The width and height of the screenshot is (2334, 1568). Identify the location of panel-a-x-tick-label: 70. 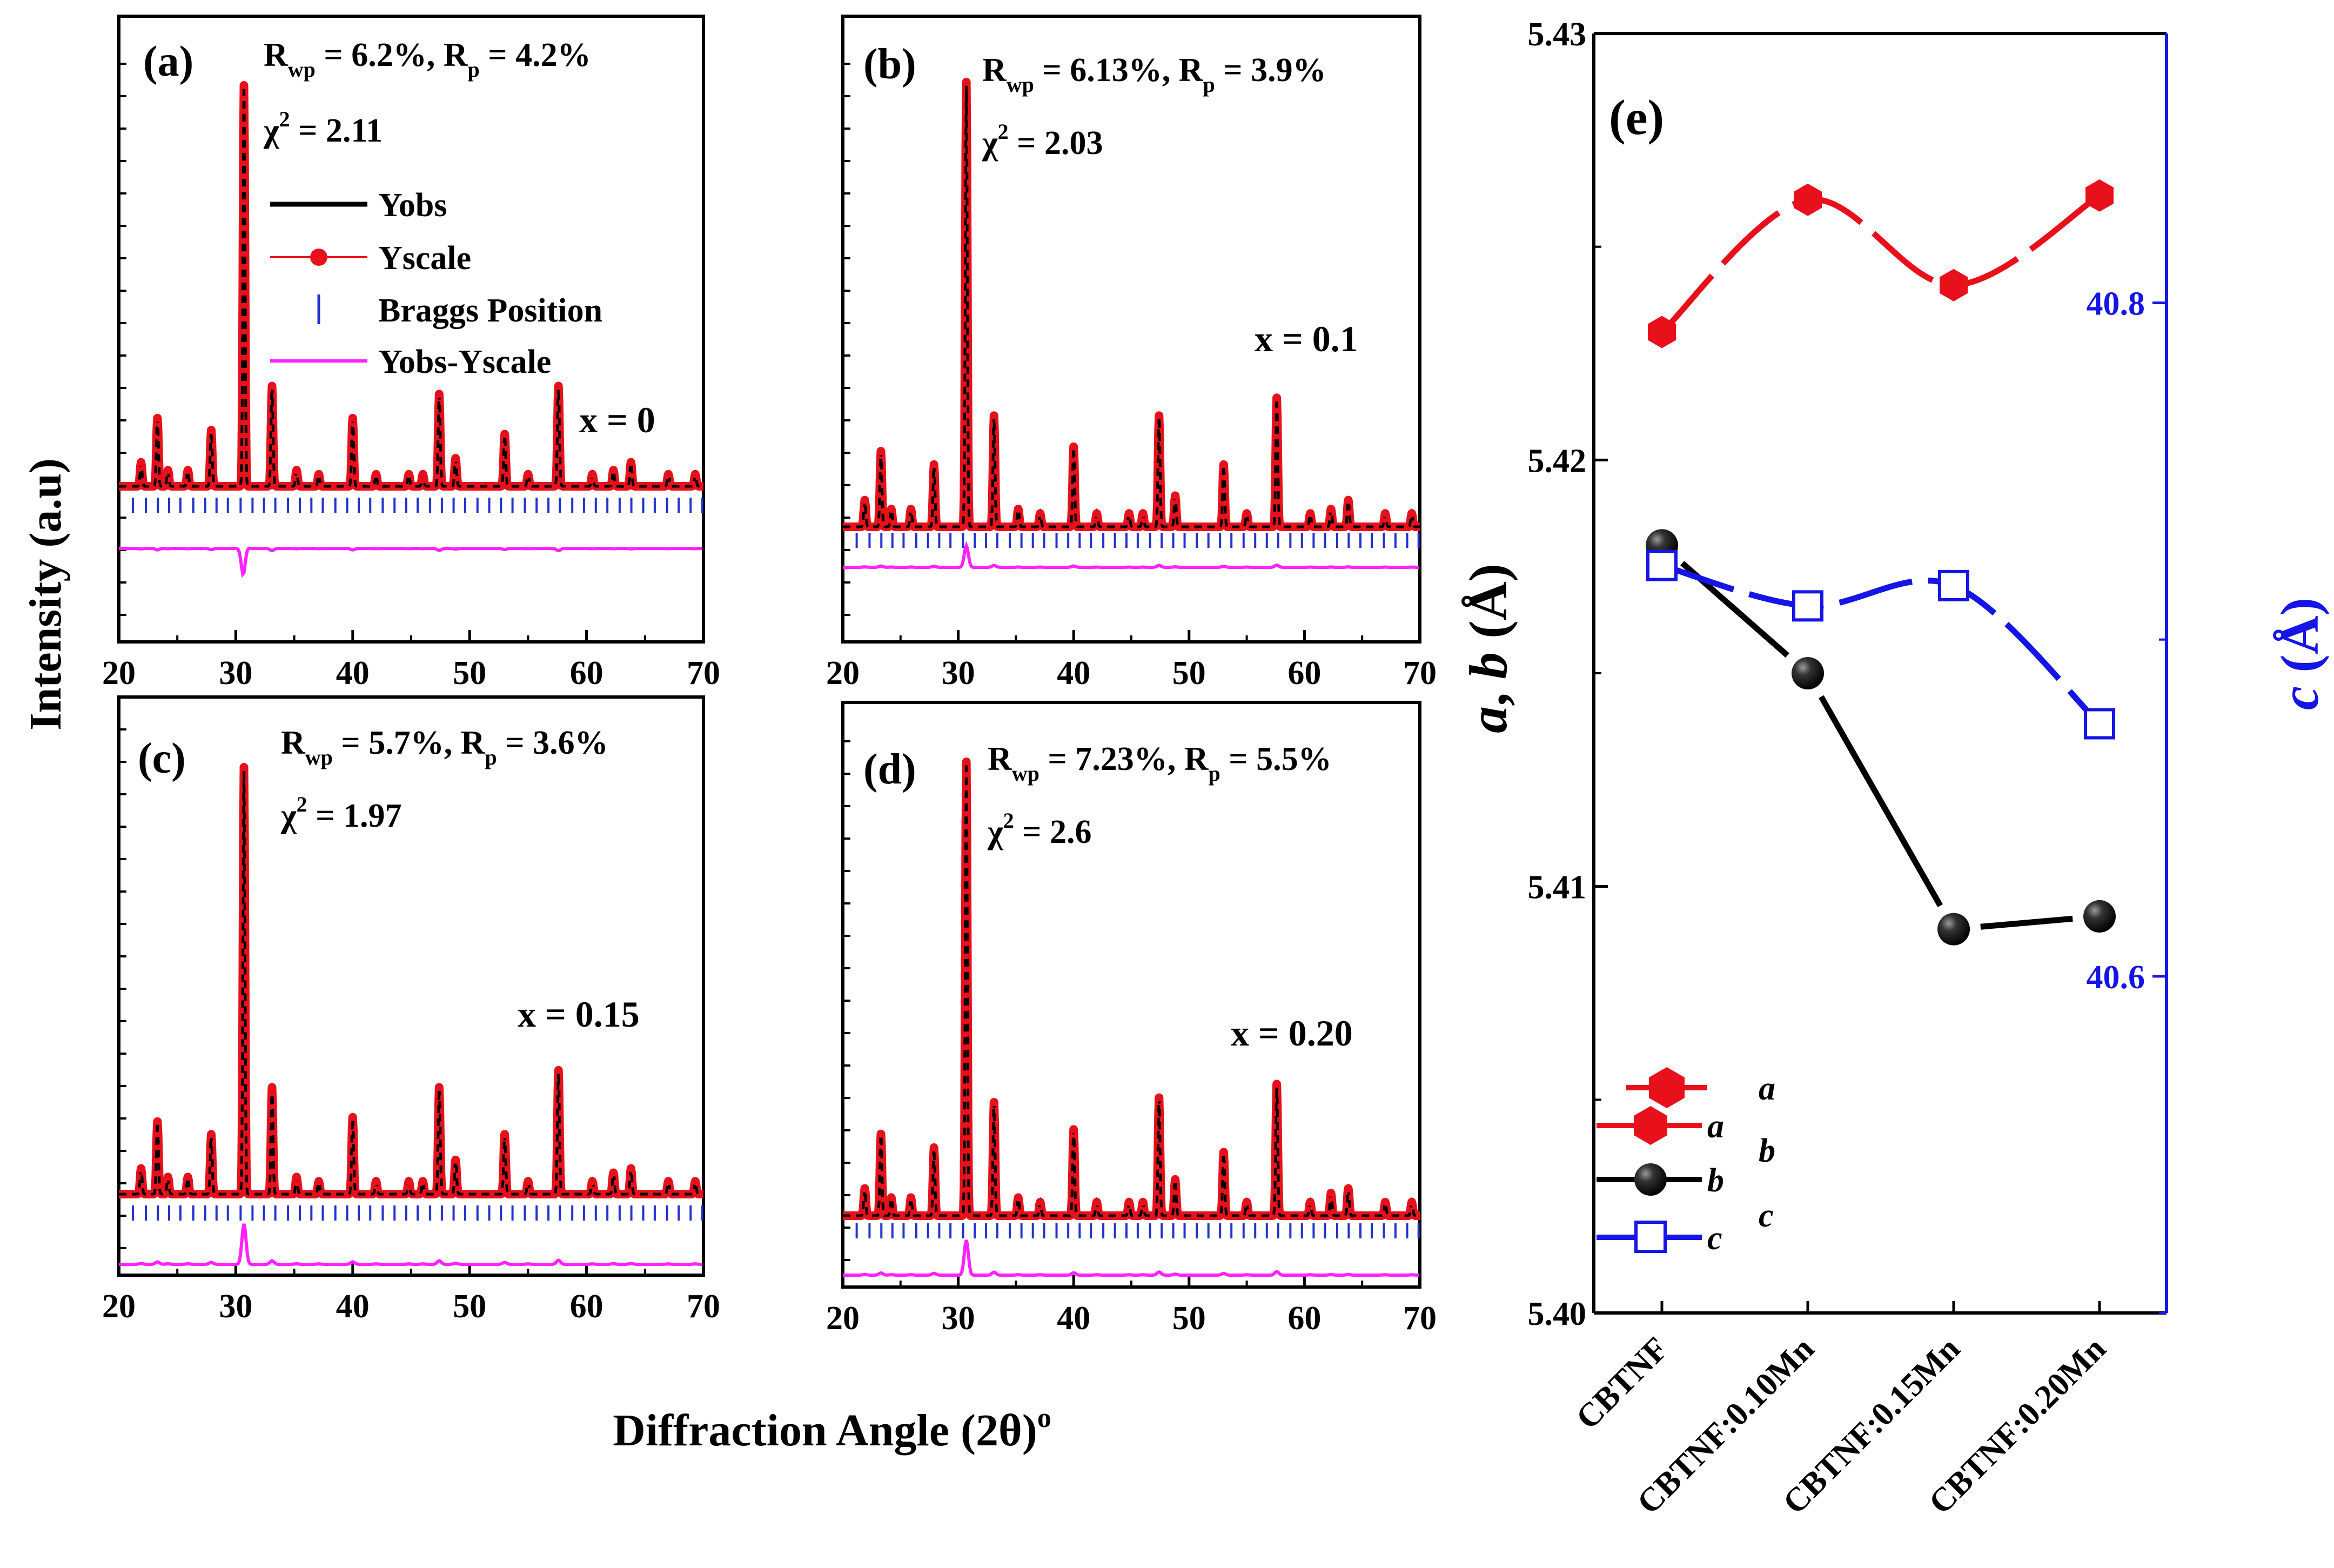
(703, 673).